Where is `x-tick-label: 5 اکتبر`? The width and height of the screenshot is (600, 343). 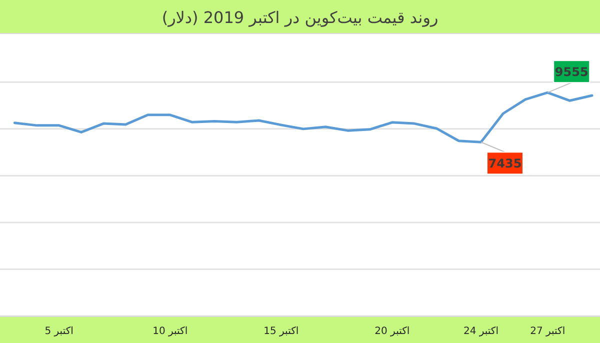 x-tick-label: 5 اکتبر is located at coordinates (59, 331).